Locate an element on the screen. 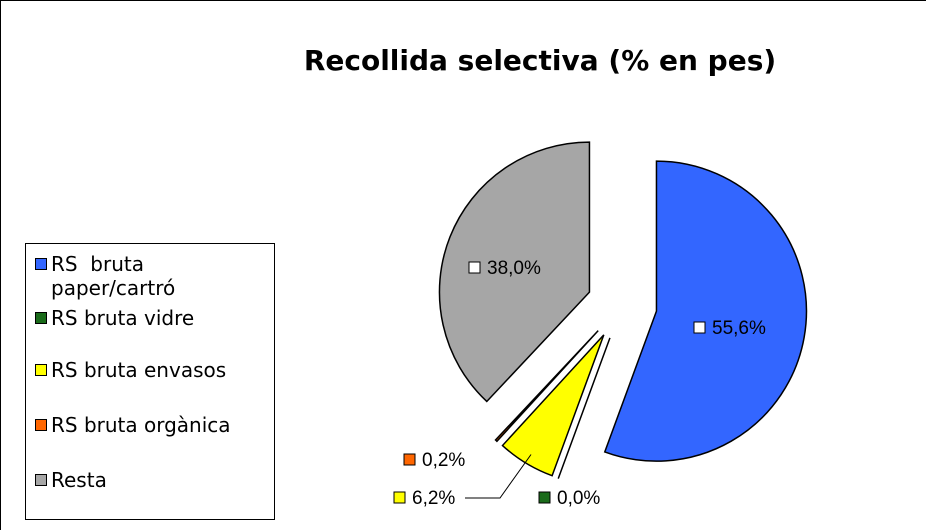  leader-line is located at coordinates (498, 476).